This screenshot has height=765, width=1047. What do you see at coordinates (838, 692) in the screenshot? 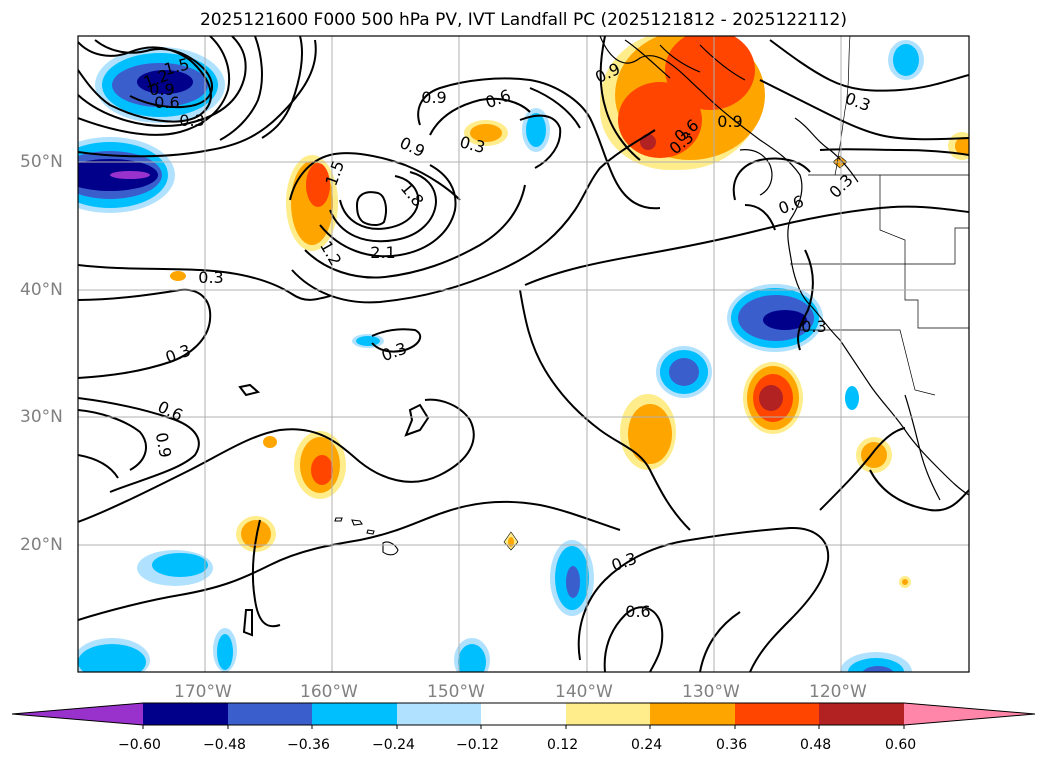
I see `lon-label: 120°W` at bounding box center [838, 692].